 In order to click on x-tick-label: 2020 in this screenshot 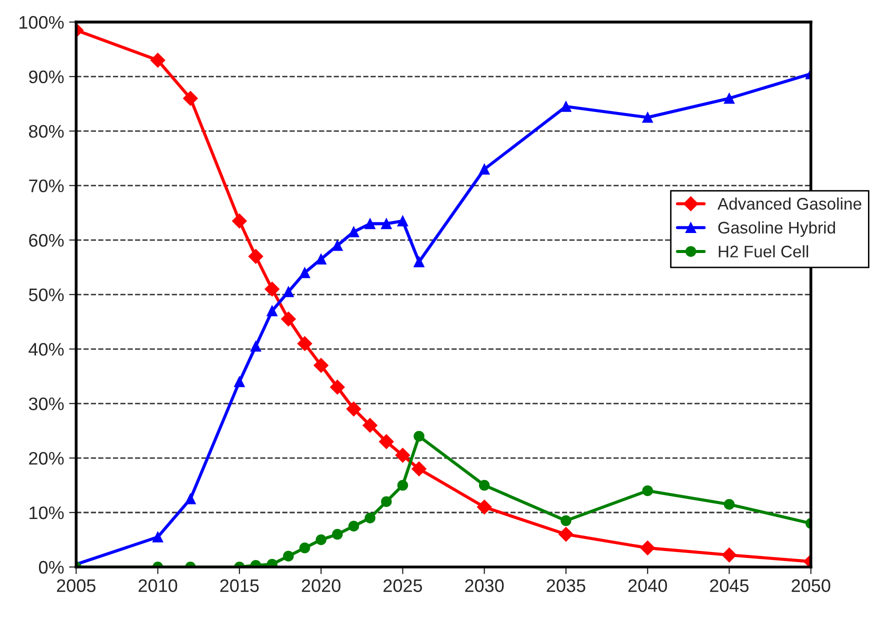, I will do `click(321, 585)`.